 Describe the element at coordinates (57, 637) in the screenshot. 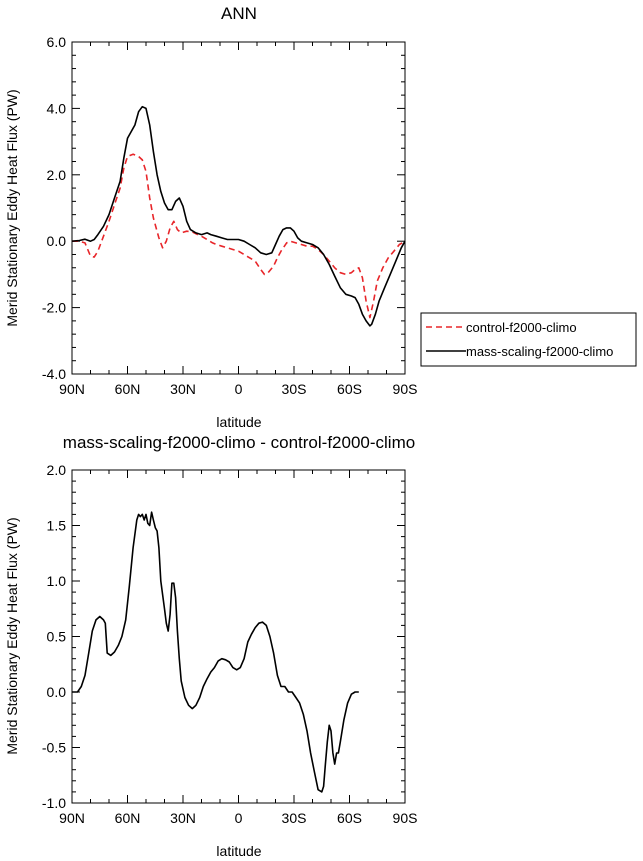

I see `y-tick-label: 0.5` at that location.